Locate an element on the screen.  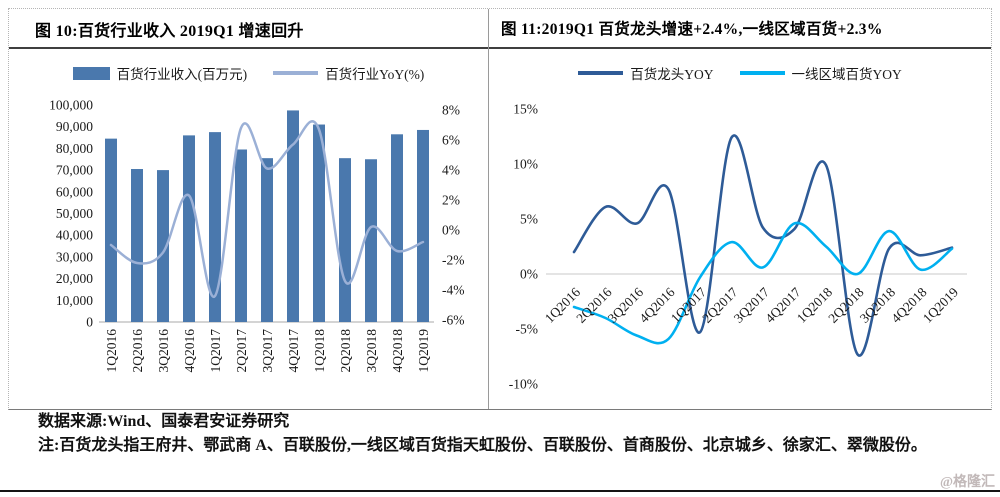
x-tick-label: 1Q2018 is located at coordinates (319, 351).